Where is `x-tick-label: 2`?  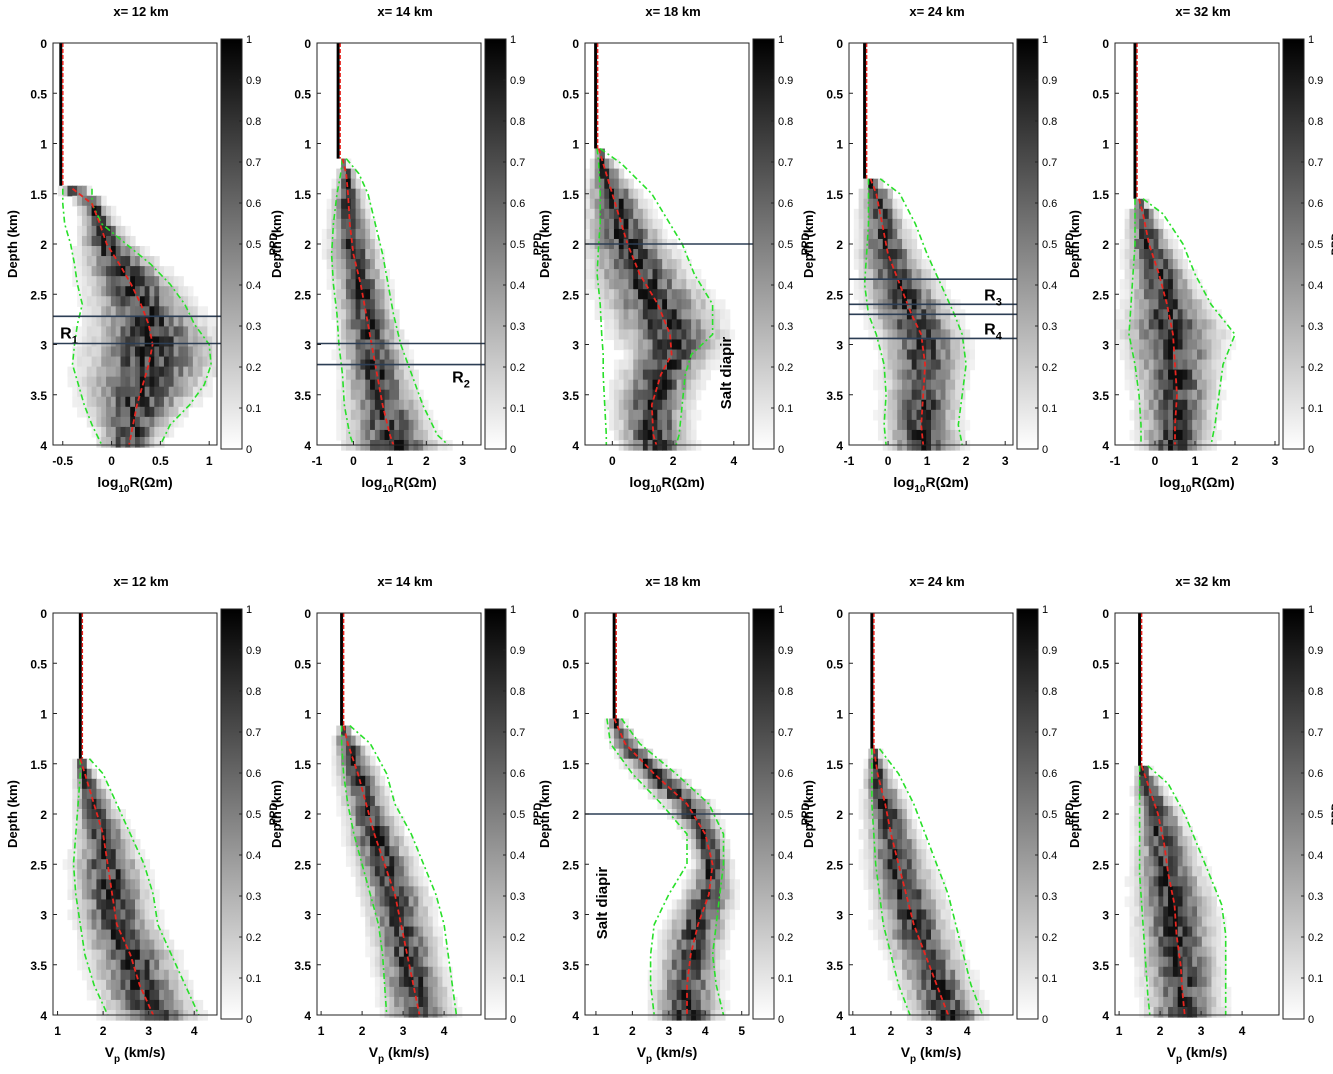
x-tick-label: 2 is located at coordinates (426, 461).